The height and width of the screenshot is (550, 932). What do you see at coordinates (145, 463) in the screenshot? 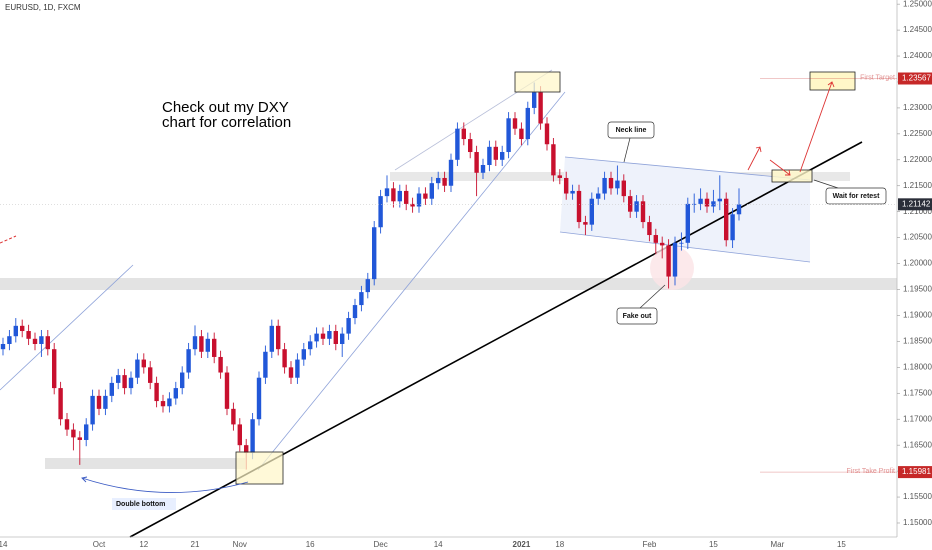
I see `bottom-zone` at bounding box center [145, 463].